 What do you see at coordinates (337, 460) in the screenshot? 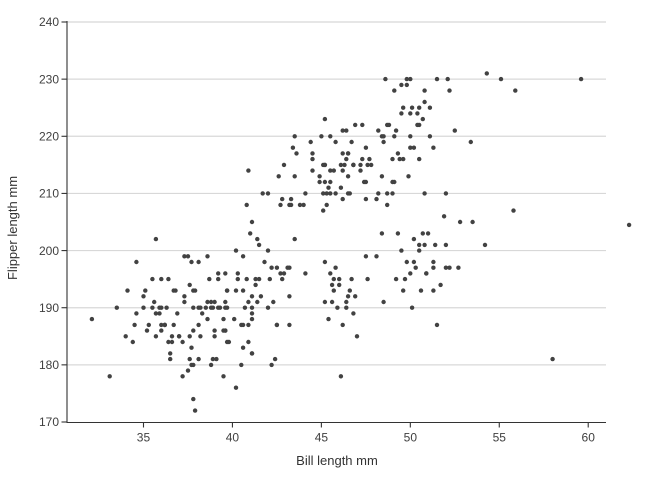
I see `x-axis-title: Bill length mm` at bounding box center [337, 460].